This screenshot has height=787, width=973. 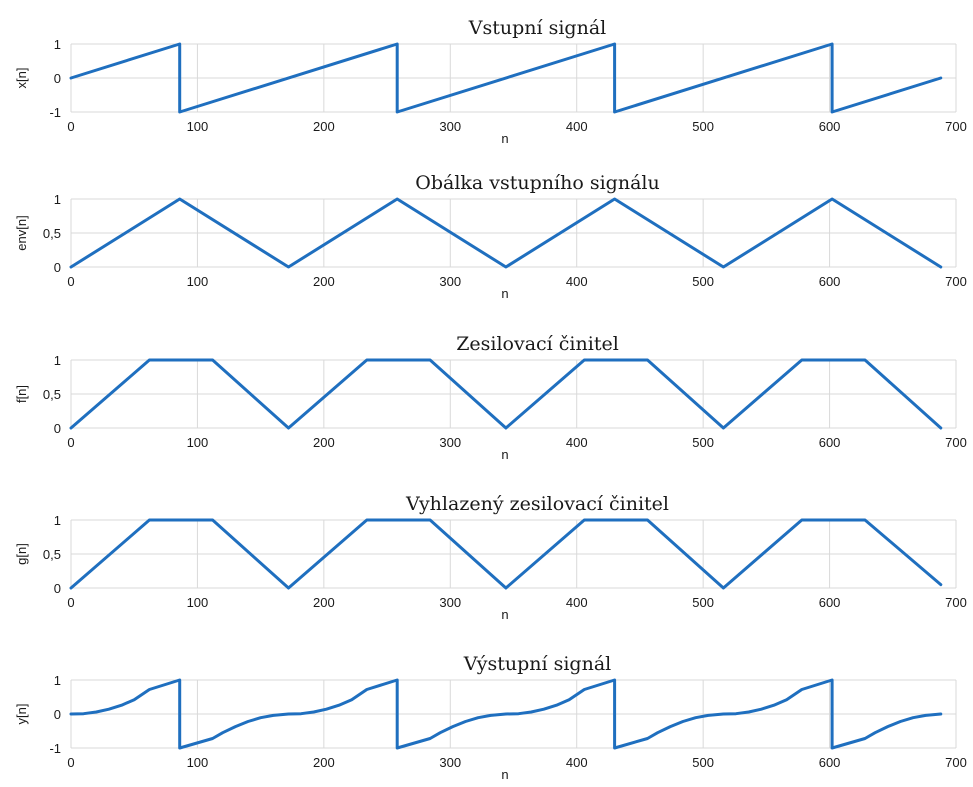 I want to click on chart-title: Vyhlazený zesilovací činitel, so click(x=537, y=504).